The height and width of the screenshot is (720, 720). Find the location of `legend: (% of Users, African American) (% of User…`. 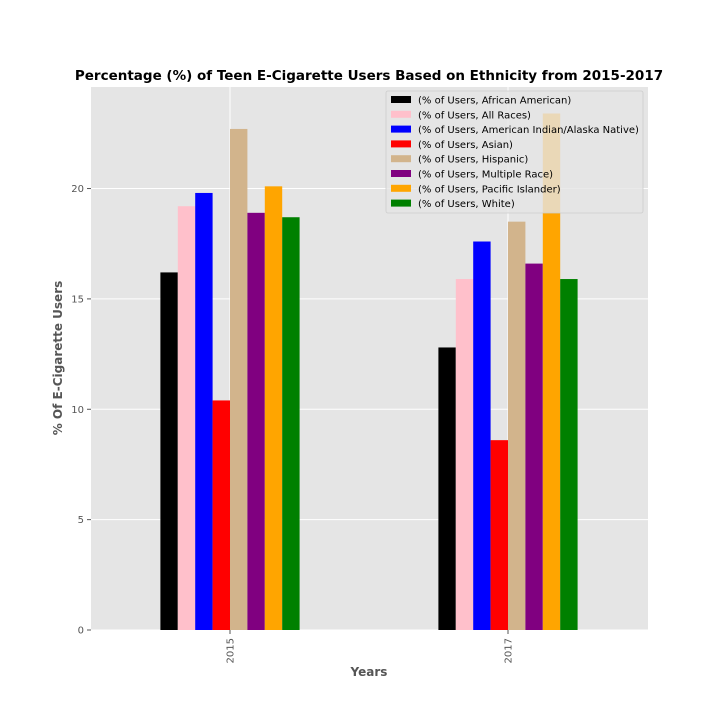

legend: (% of Users, African American) (% of User… is located at coordinates (514, 152).